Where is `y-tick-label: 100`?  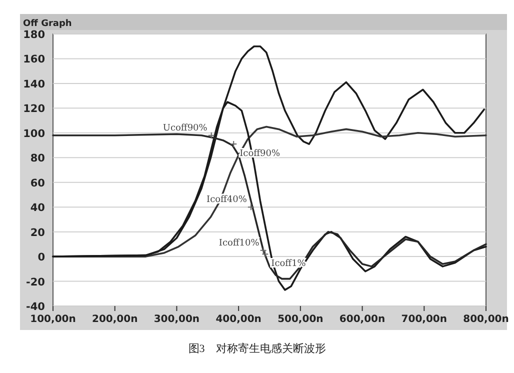 y-tick-label: 100 is located at coordinates (34, 134).